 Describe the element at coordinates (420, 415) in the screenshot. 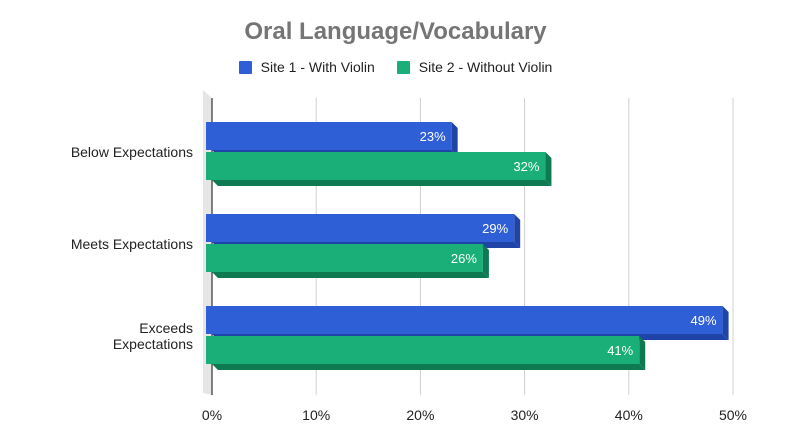

I see `x-tick-label: 20%` at that location.